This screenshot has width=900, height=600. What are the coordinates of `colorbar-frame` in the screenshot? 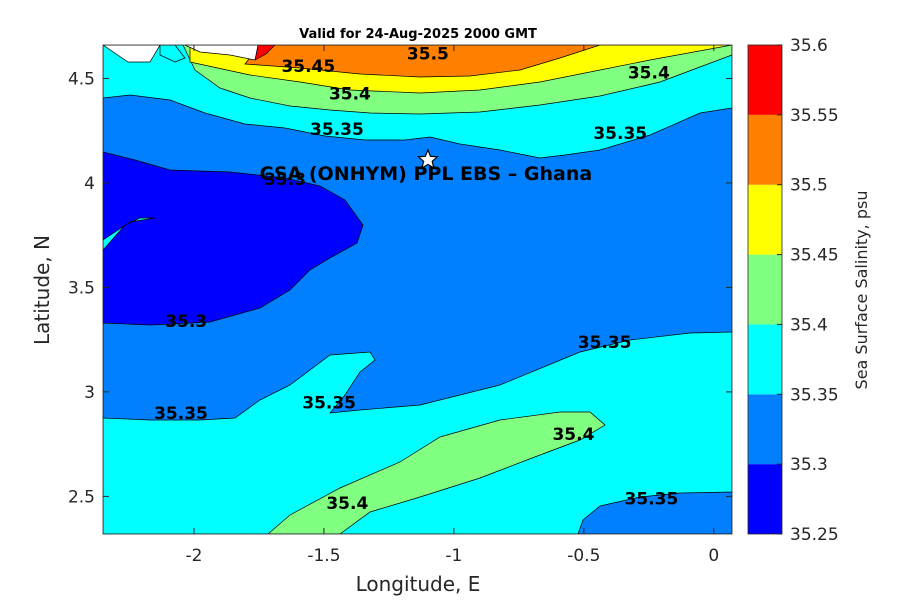 It's located at (765, 289).